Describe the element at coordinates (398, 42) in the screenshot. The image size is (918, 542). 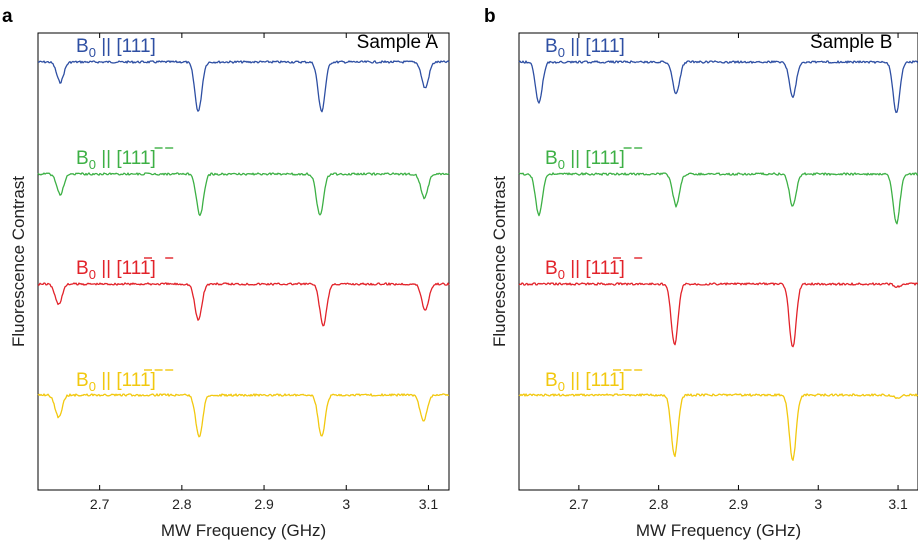
I see `sample-title: Sample A` at that location.